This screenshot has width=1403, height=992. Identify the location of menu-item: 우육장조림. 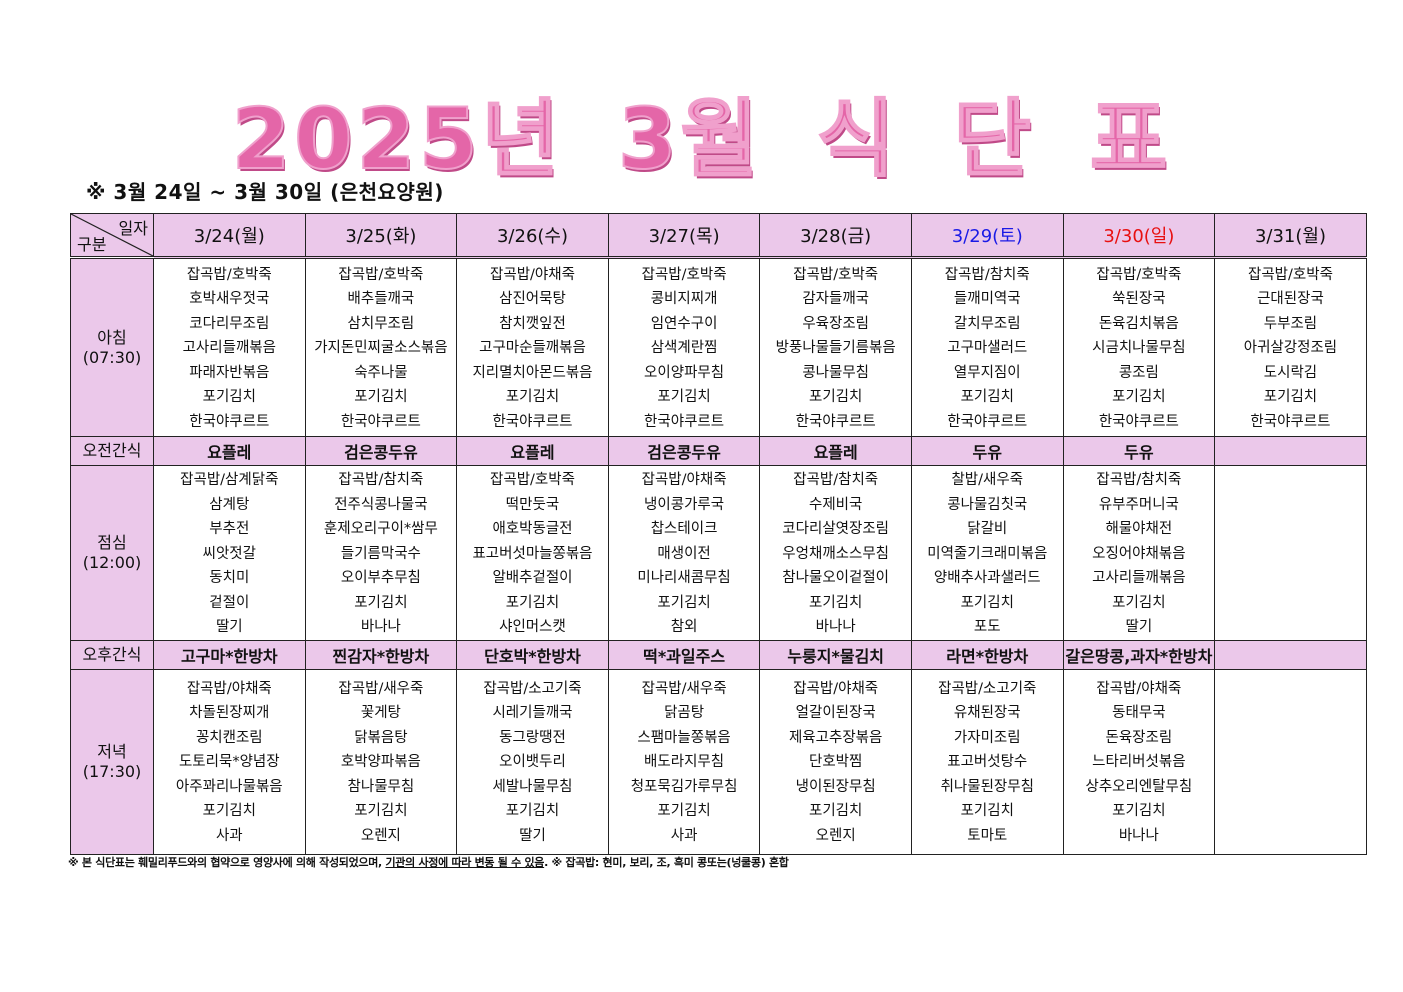
(836, 323).